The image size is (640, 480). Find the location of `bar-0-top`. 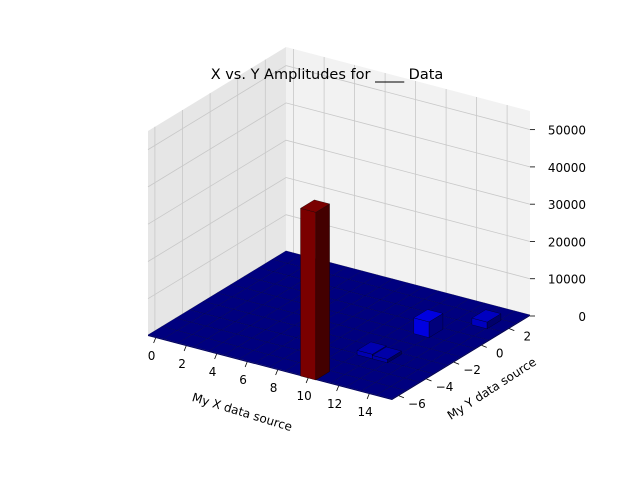

bar-0-top is located at coordinates (315, 206).